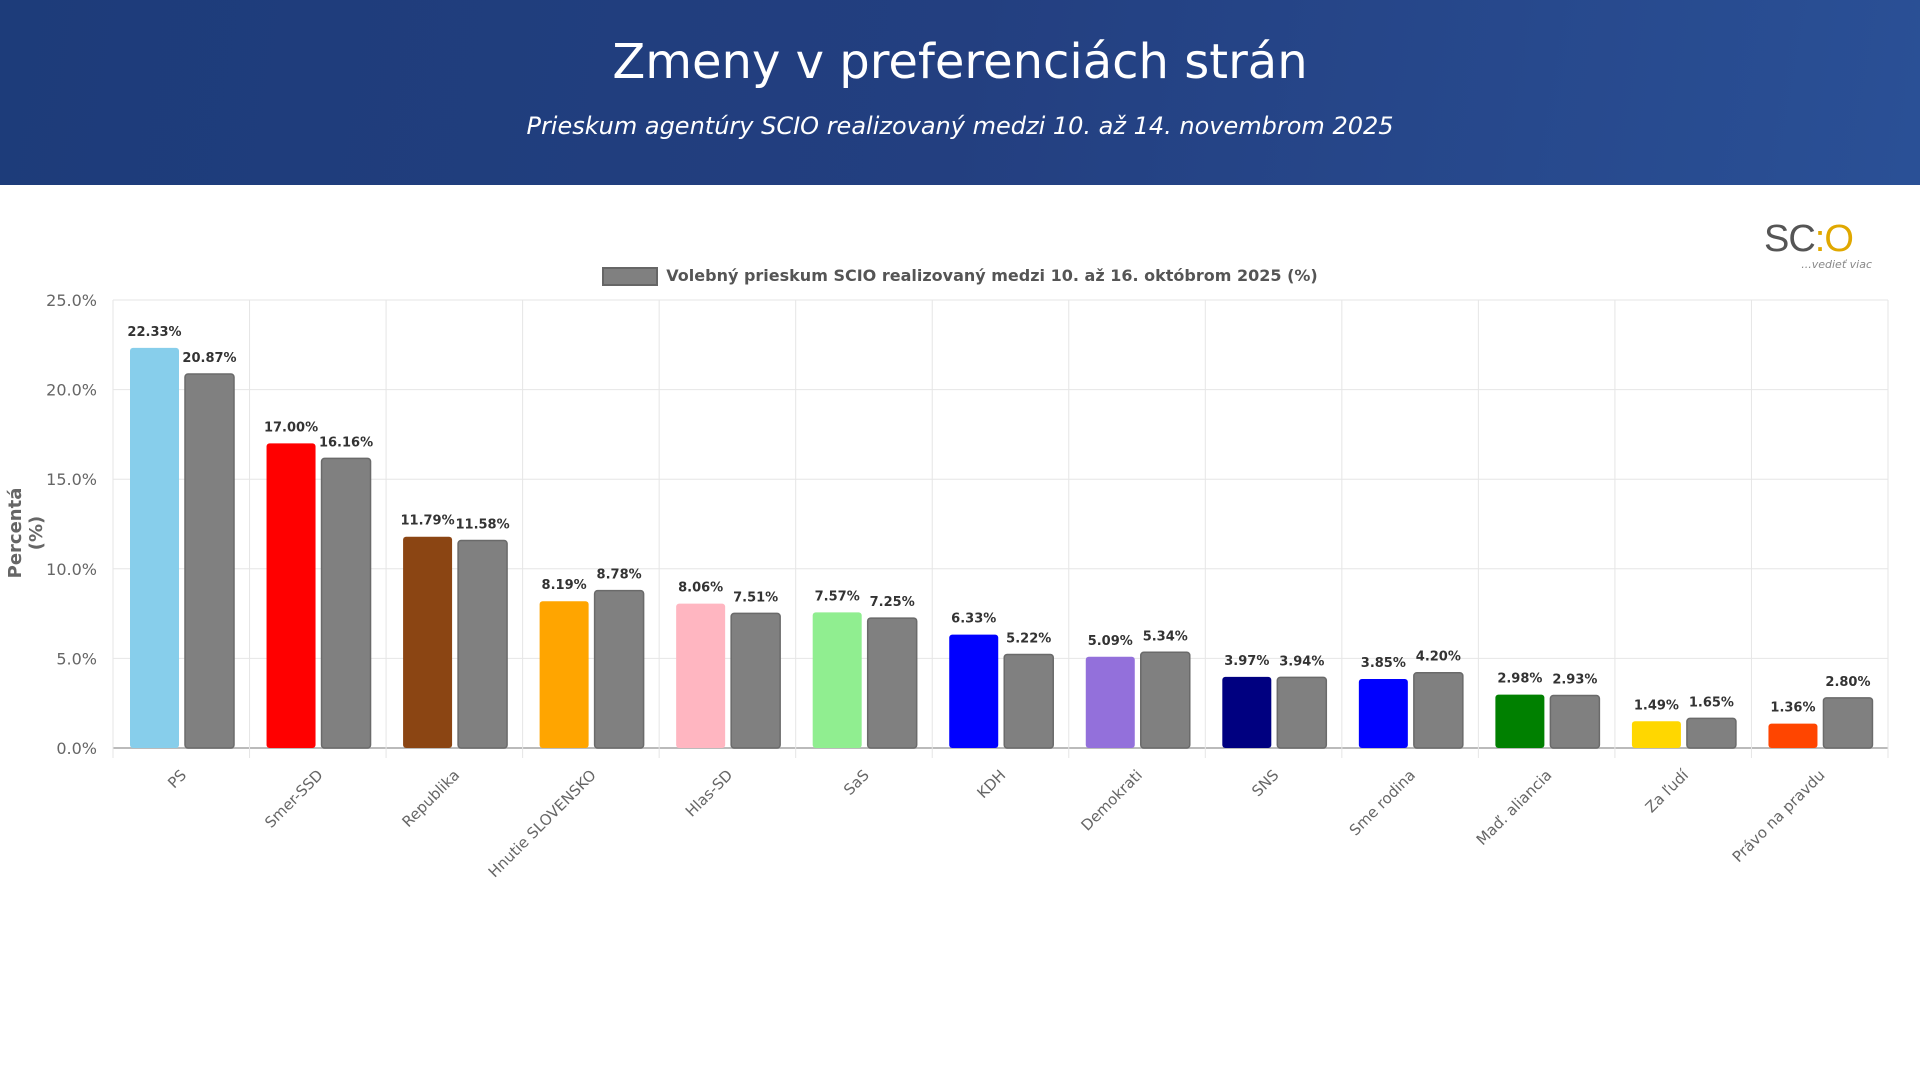 The width and height of the screenshot is (1920, 1080). What do you see at coordinates (1519, 679) in the screenshot?
I see `data-label: 2.98%` at bounding box center [1519, 679].